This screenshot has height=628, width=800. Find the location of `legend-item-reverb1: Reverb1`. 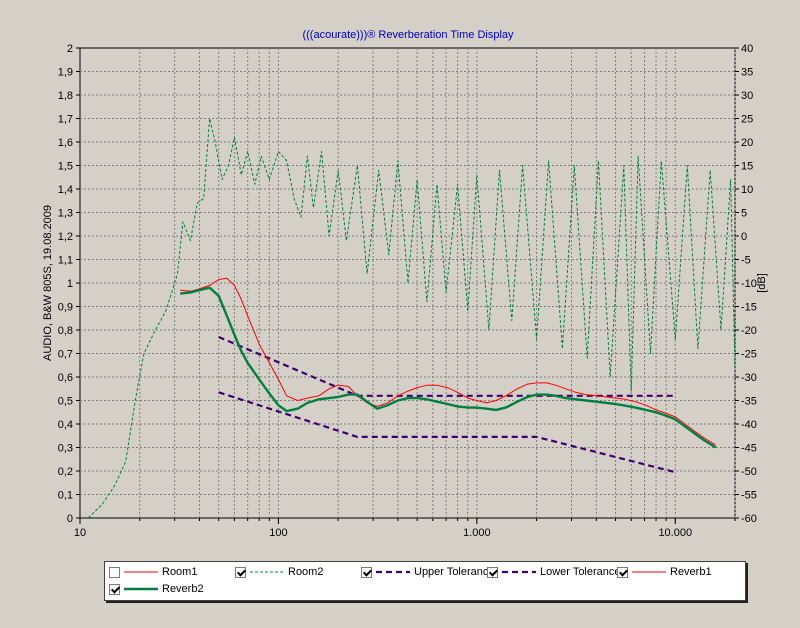

legend-item-reverb1: Reverb1 is located at coordinates (664, 572).